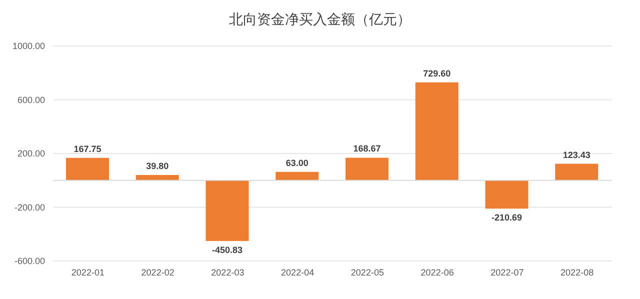 The width and height of the screenshot is (640, 299). What do you see at coordinates (506, 217) in the screenshot?
I see `data-label: -210.69` at bounding box center [506, 217].